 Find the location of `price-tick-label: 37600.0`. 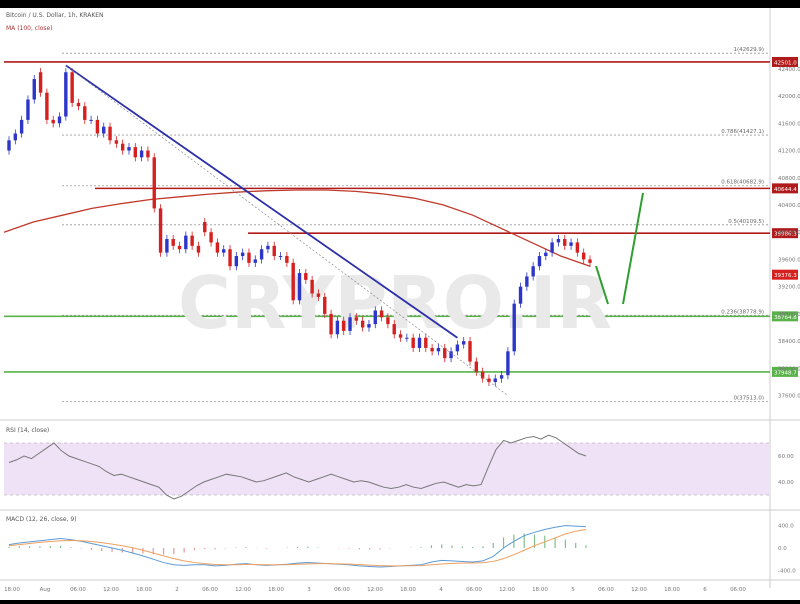

price-tick-label: 37600.0 is located at coordinates (789, 397).